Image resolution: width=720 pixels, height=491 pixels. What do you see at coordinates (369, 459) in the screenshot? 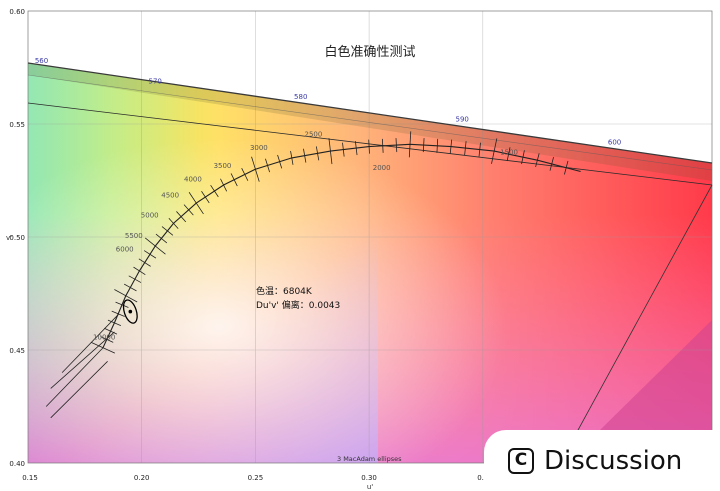
I see `footnote: 3 MacAdam ellipses` at bounding box center [369, 459].